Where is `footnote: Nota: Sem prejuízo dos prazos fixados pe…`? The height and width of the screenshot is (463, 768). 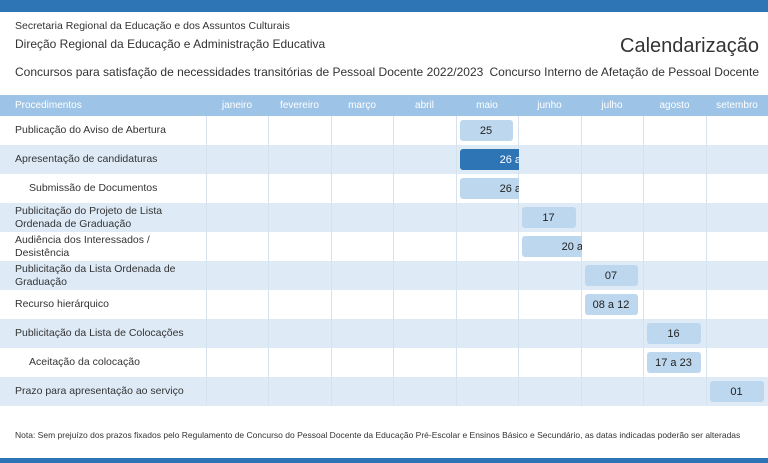
footnote: Nota: Sem prejuízo dos prazos fixados pe… is located at coordinates (378, 435).